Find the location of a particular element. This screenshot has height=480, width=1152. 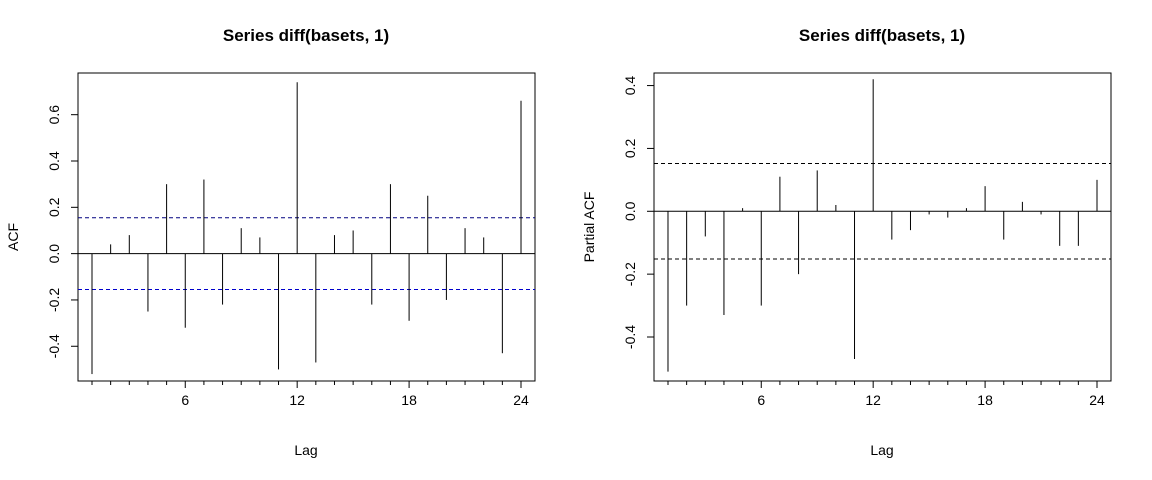

pacf-y-tick-label-2: 0.0 is located at coordinates (630, 211).